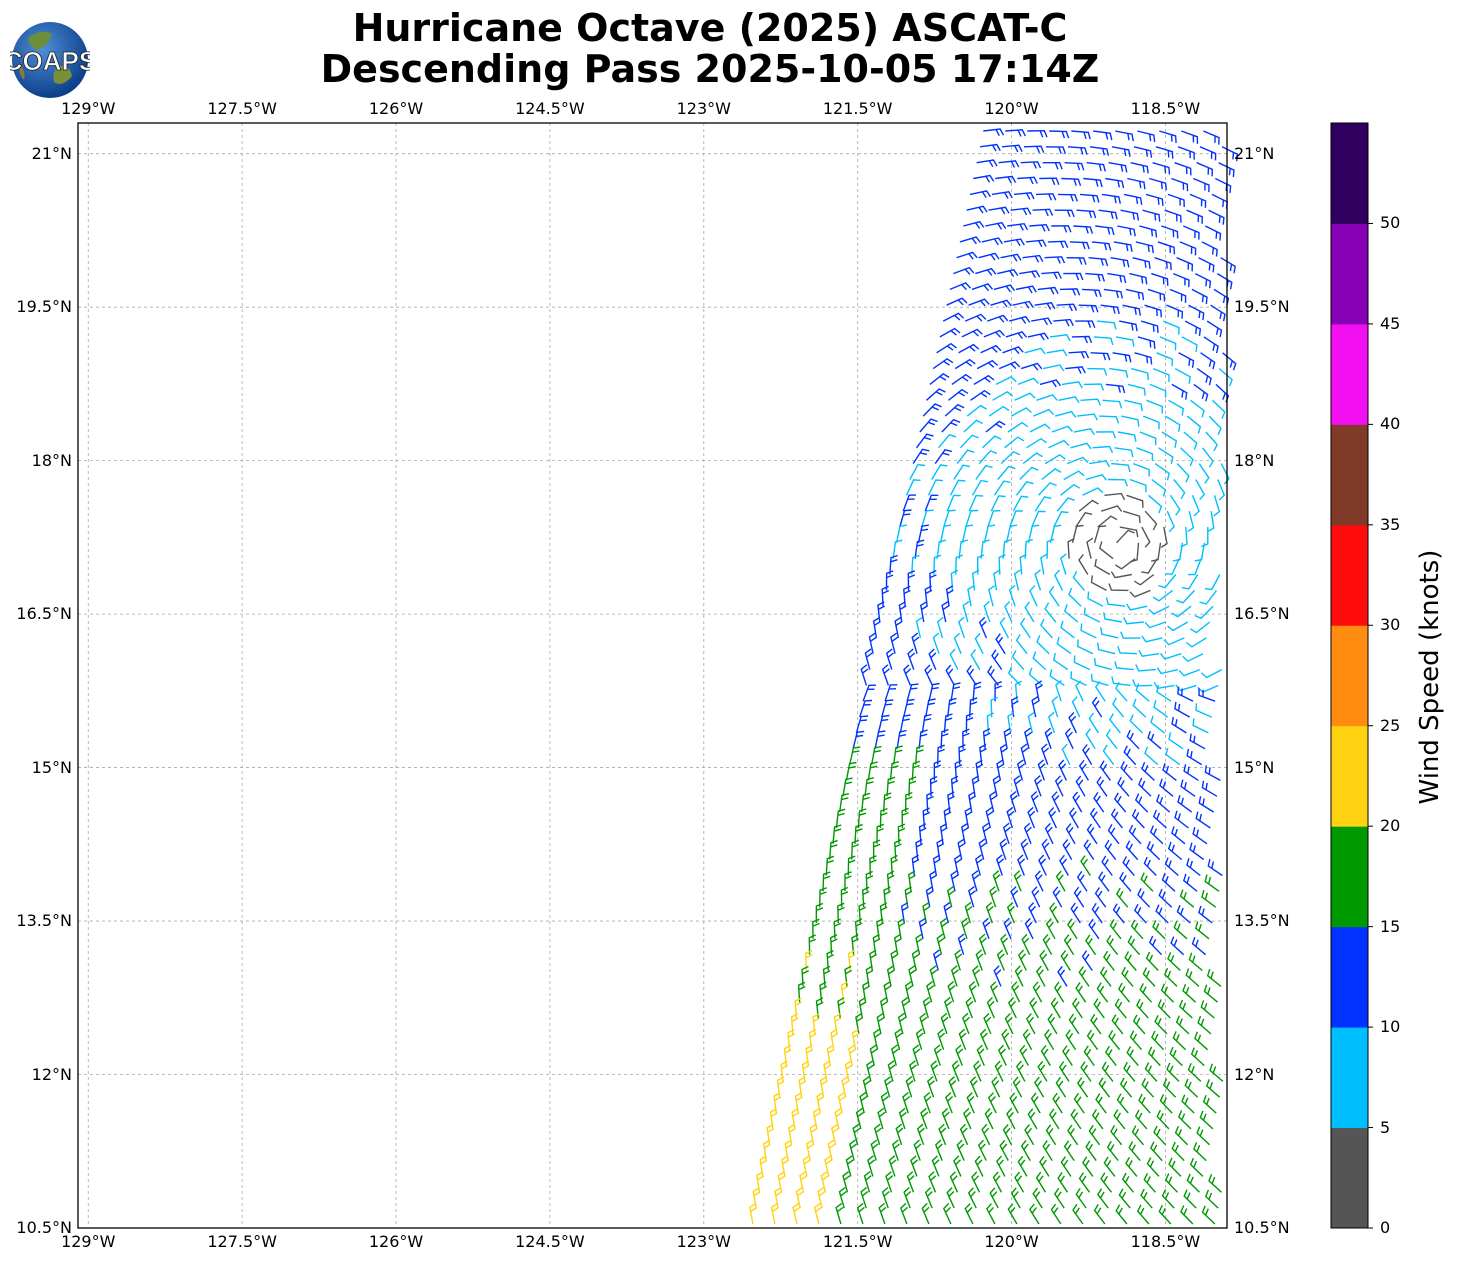  What do you see at coordinates (1390, 525) in the screenshot?
I see `colorbar-tick-label: 35` at bounding box center [1390, 525].